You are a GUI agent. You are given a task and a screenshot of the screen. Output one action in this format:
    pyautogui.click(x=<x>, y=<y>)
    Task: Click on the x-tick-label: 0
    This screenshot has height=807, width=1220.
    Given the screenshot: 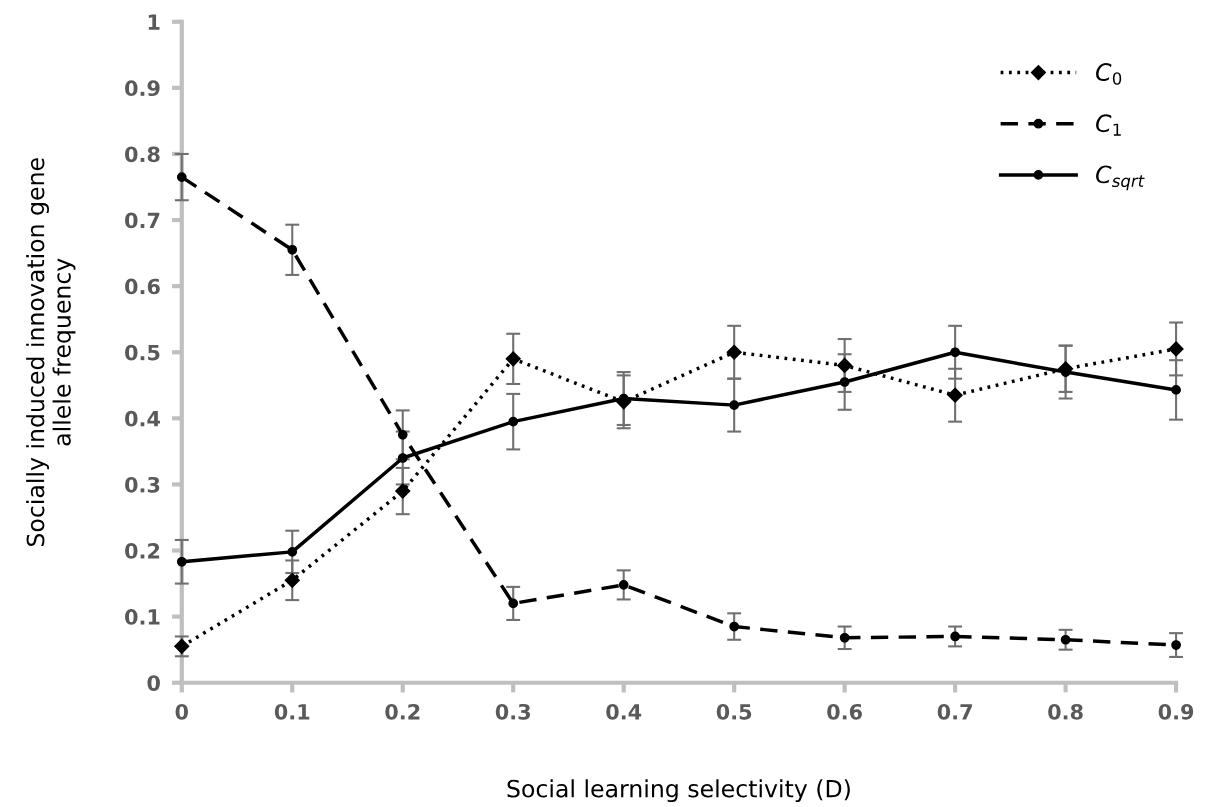 What is the action you would take?
    pyautogui.click(x=182, y=711)
    